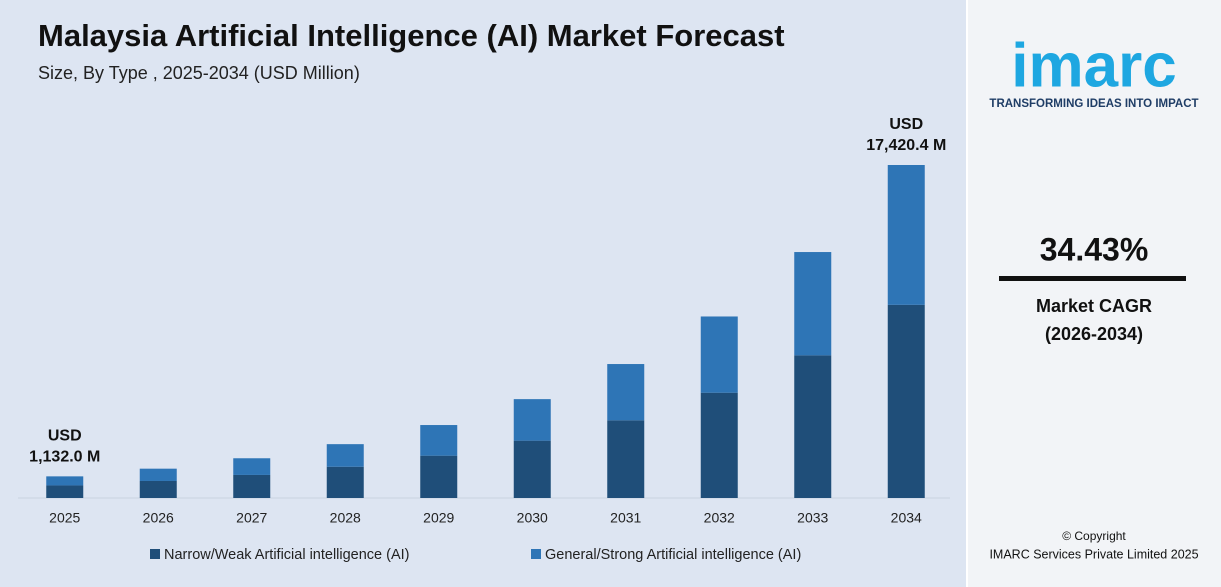 The height and width of the screenshot is (587, 1221). Describe the element at coordinates (1092, 278) in the screenshot. I see `cagr-rule` at that location.